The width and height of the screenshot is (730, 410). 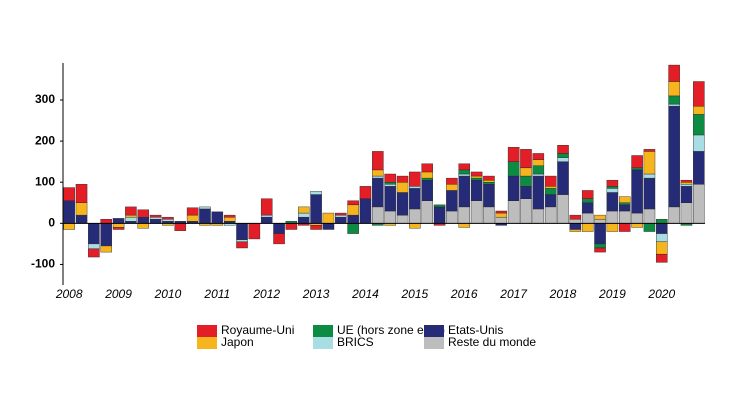 I want to click on legend-label: Reste du monde, so click(x=492, y=342).